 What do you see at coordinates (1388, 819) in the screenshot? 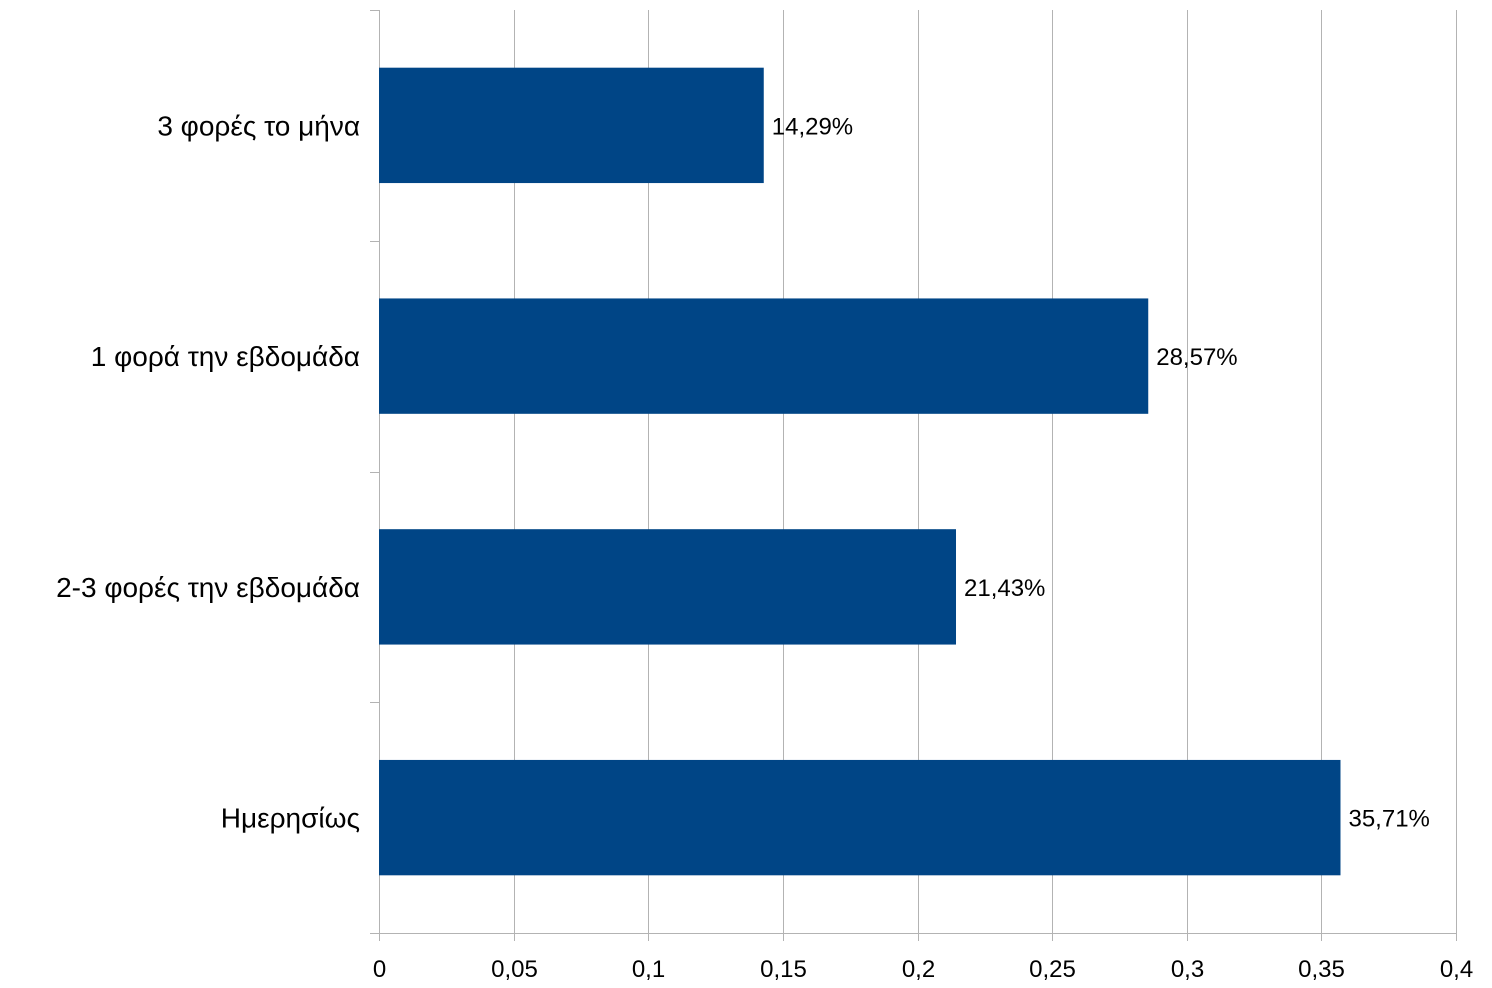
I see `data-label: 35,71%` at bounding box center [1388, 819].